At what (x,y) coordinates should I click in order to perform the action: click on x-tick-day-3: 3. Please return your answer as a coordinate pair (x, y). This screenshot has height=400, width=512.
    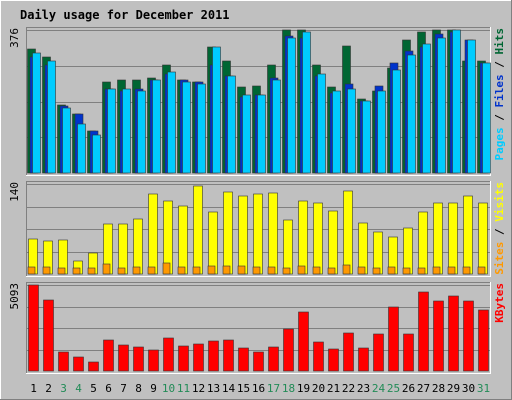
    Looking at the image, I should click on (63, 388).